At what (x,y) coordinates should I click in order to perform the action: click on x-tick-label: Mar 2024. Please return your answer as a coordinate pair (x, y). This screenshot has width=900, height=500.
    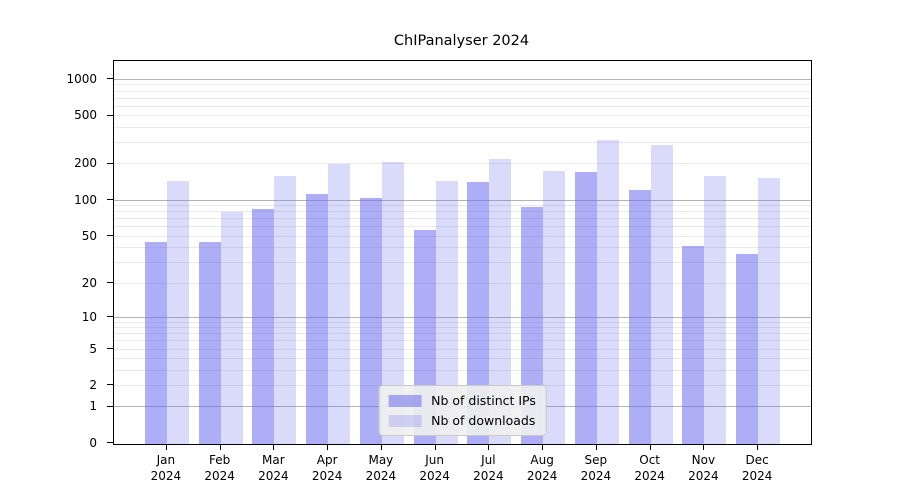
    Looking at the image, I should click on (273, 468).